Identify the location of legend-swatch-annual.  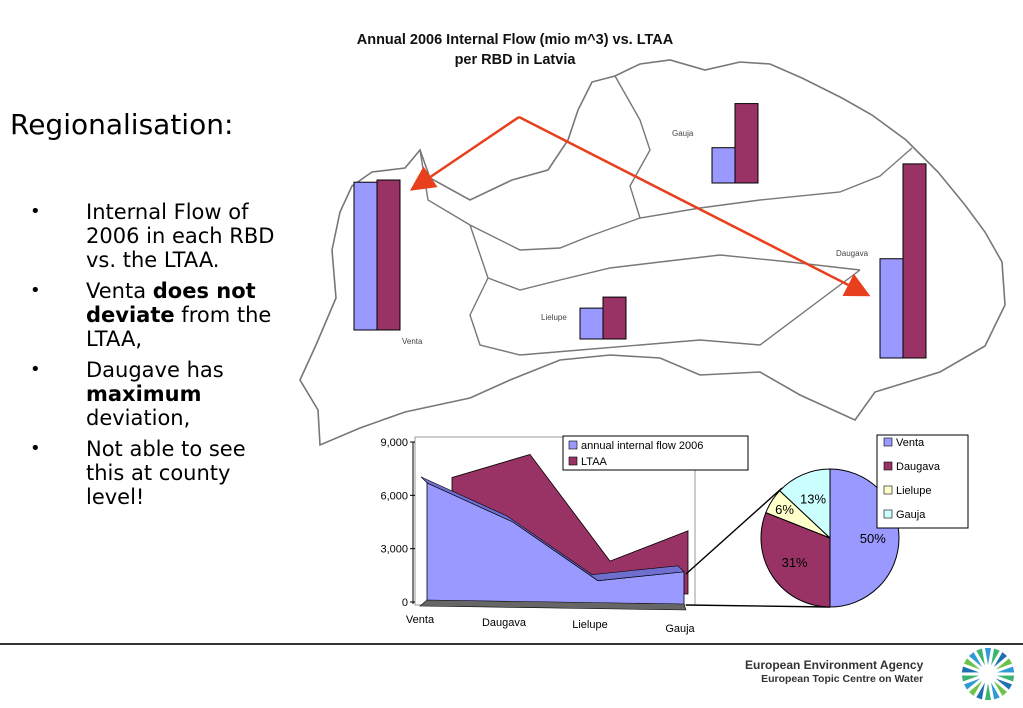
(573, 445).